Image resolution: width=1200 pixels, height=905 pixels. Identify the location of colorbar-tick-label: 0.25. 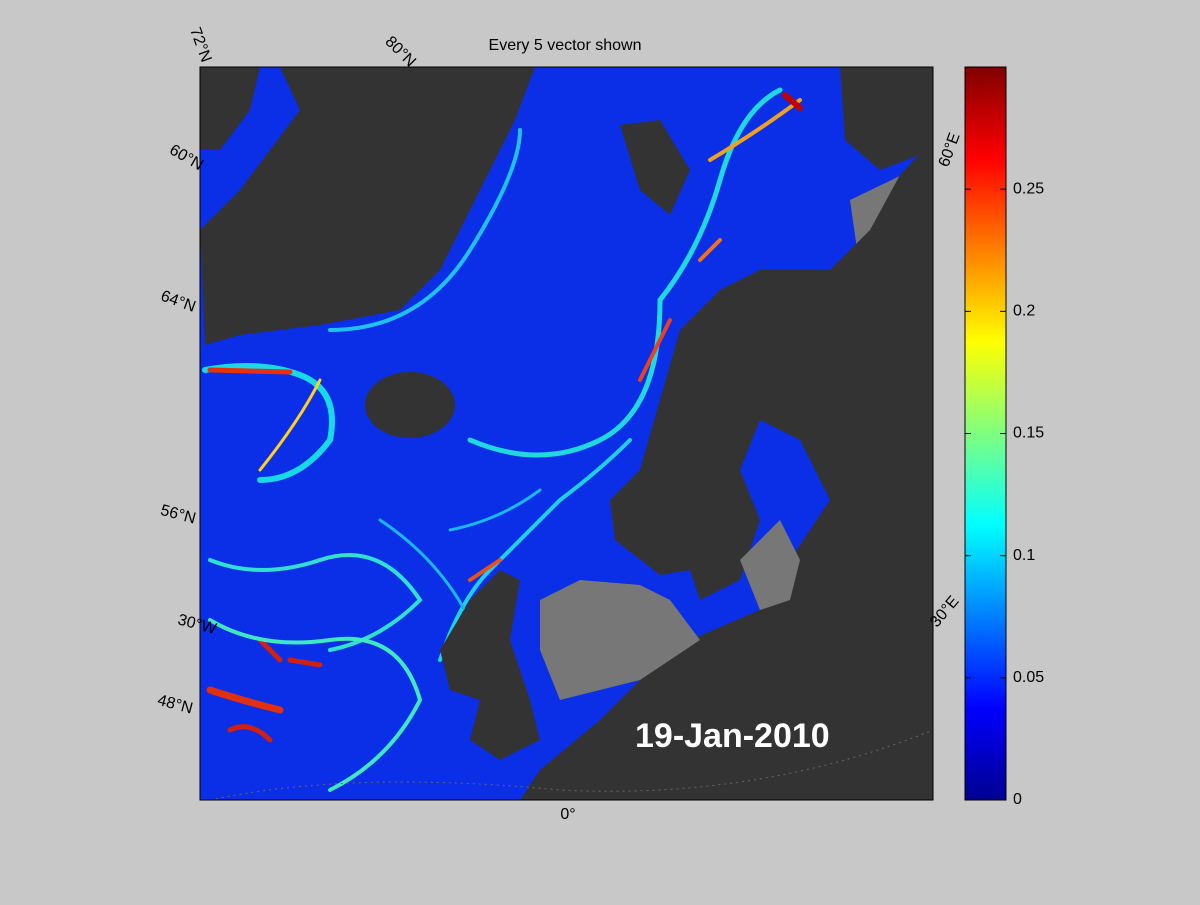
(1028, 188).